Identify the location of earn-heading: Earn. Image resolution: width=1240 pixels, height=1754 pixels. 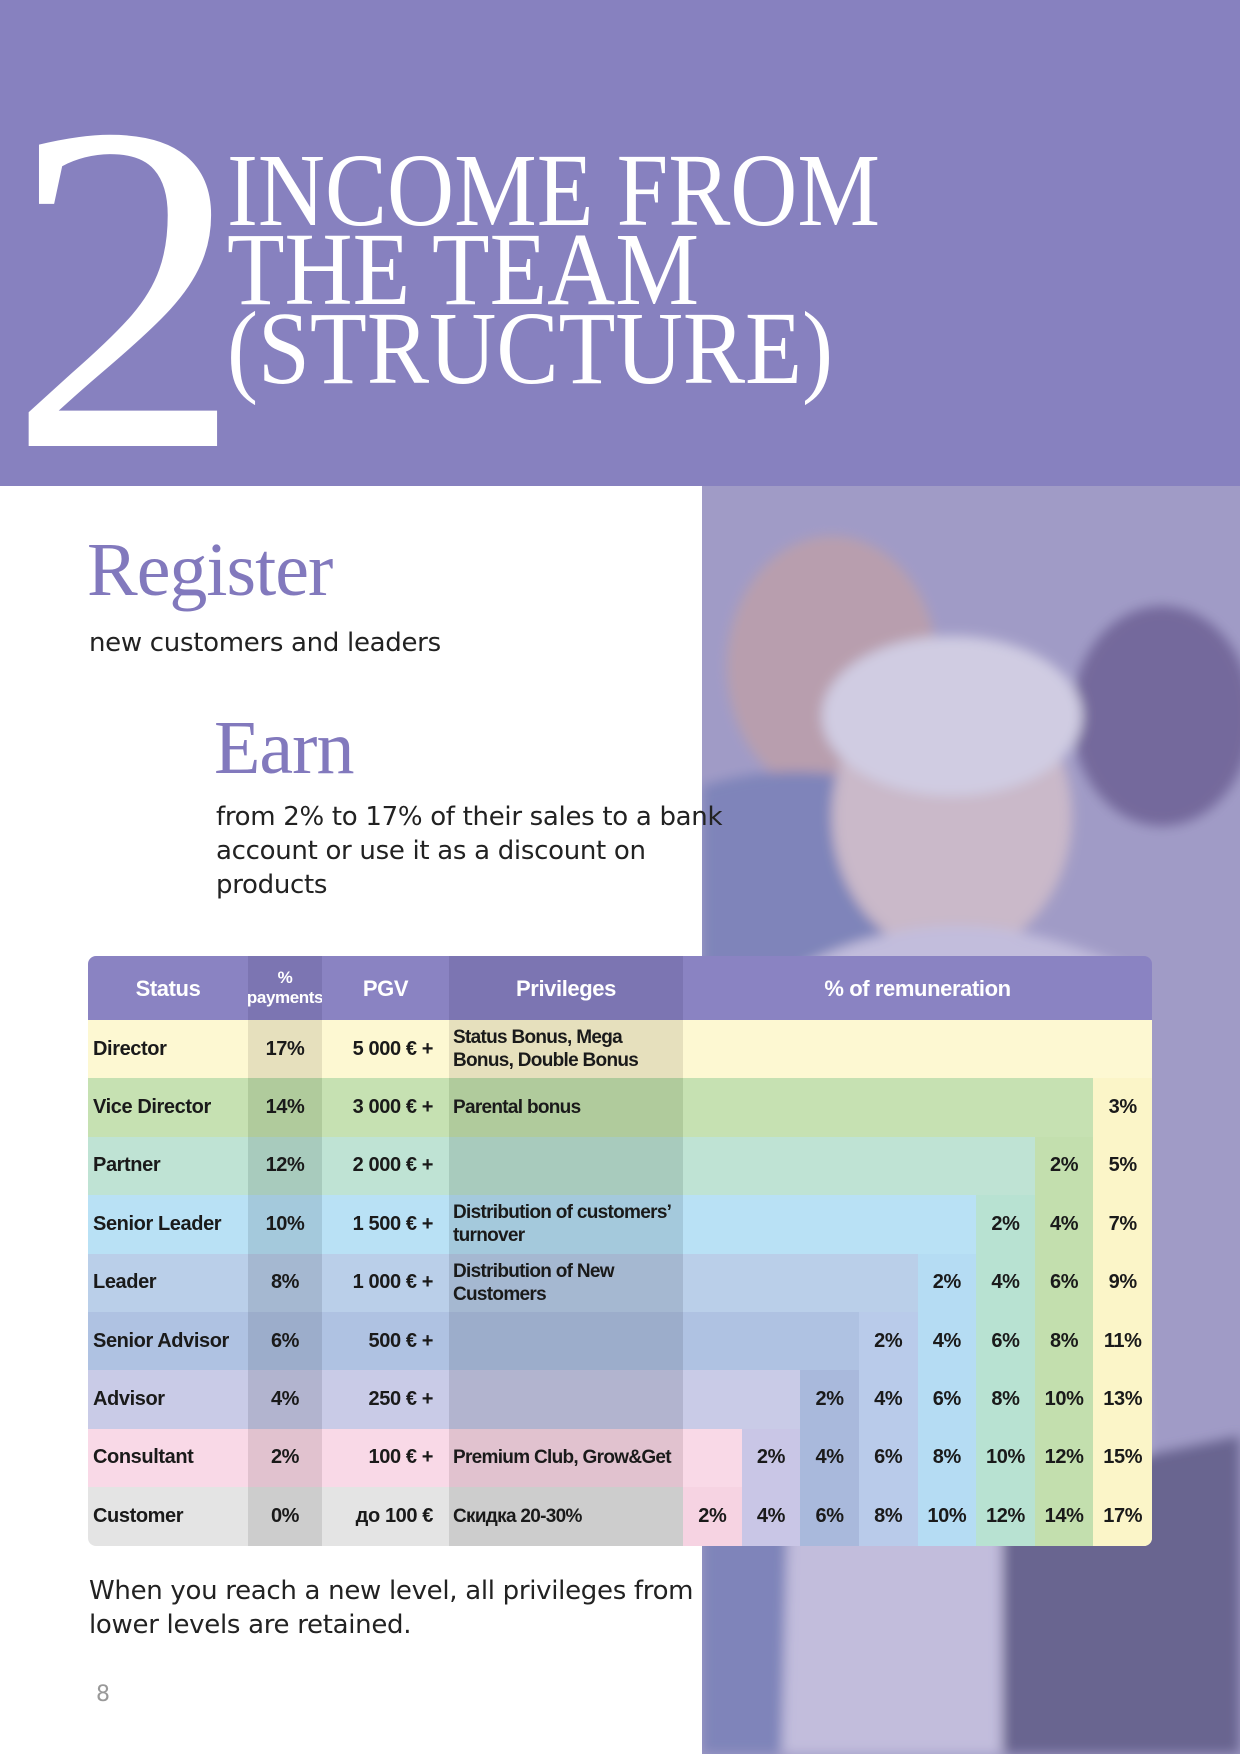
(284, 748).